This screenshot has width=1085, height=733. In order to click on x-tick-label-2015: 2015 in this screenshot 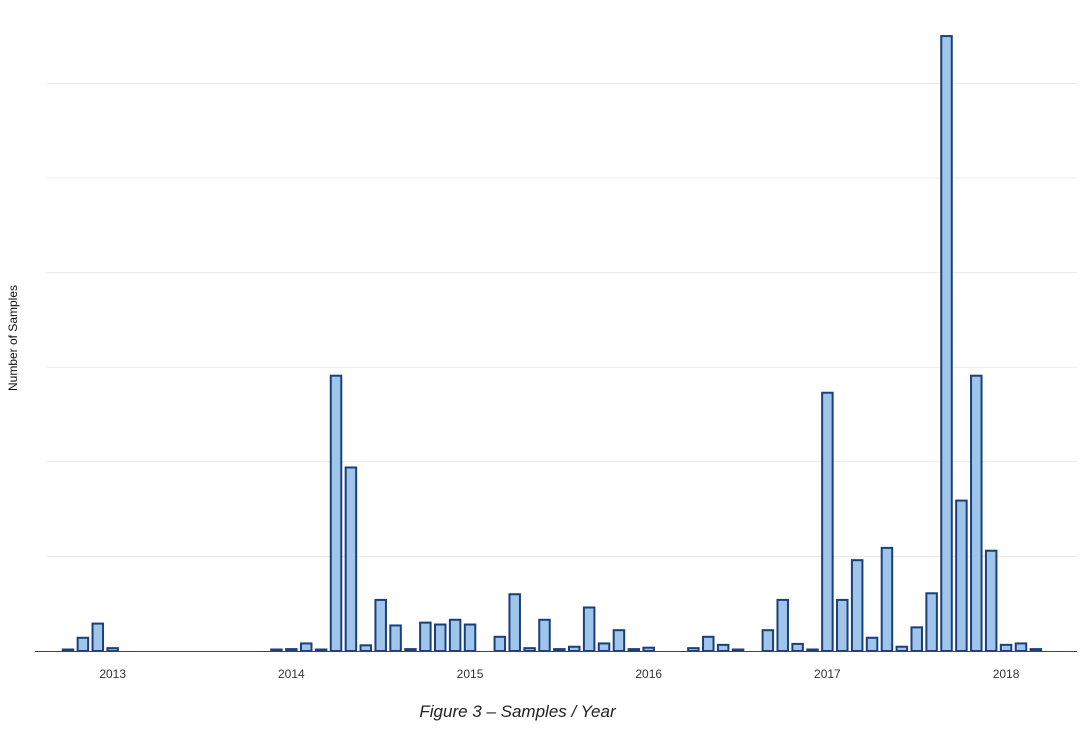, I will do `click(470, 674)`.